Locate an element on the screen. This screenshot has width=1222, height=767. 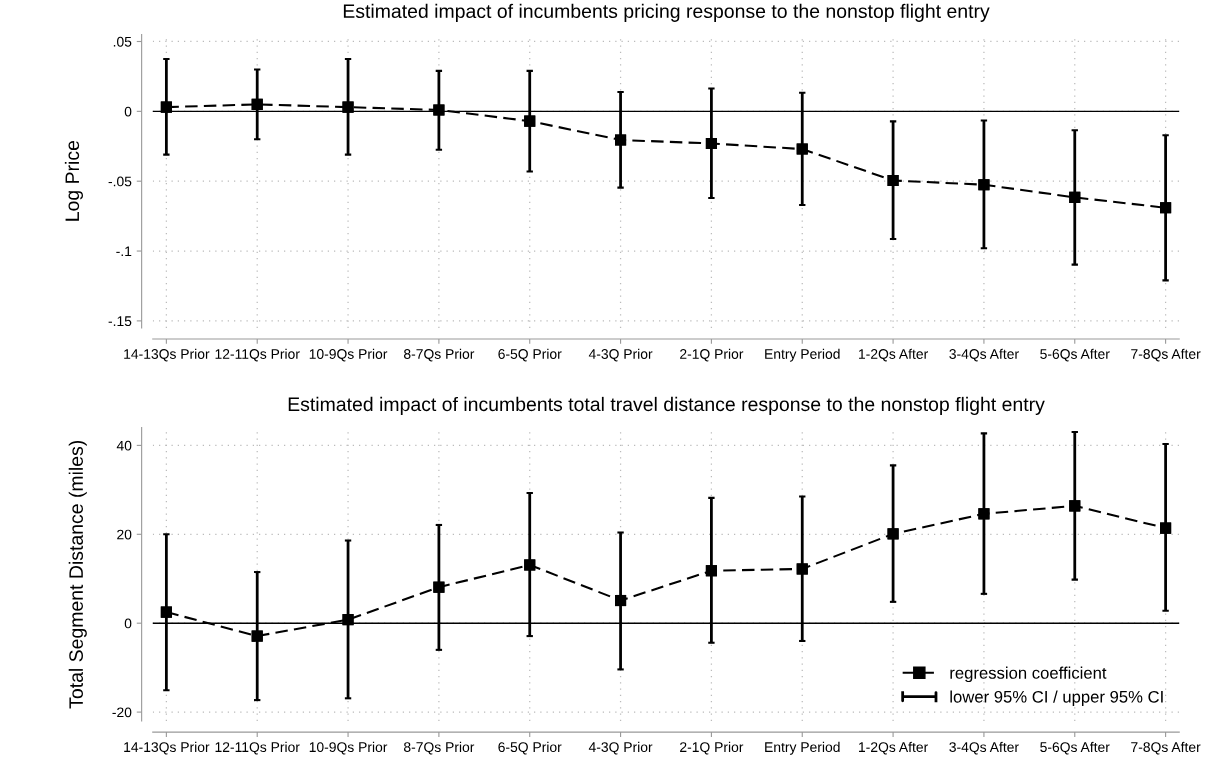
y-tick-label: -.05 is located at coordinates (120, 181).